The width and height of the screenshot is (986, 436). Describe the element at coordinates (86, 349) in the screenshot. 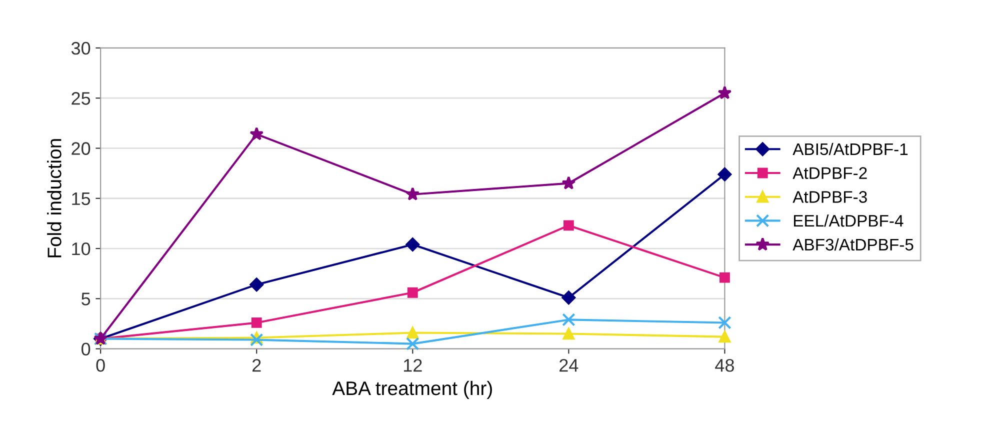

I see `y-tick-label: 0` at that location.